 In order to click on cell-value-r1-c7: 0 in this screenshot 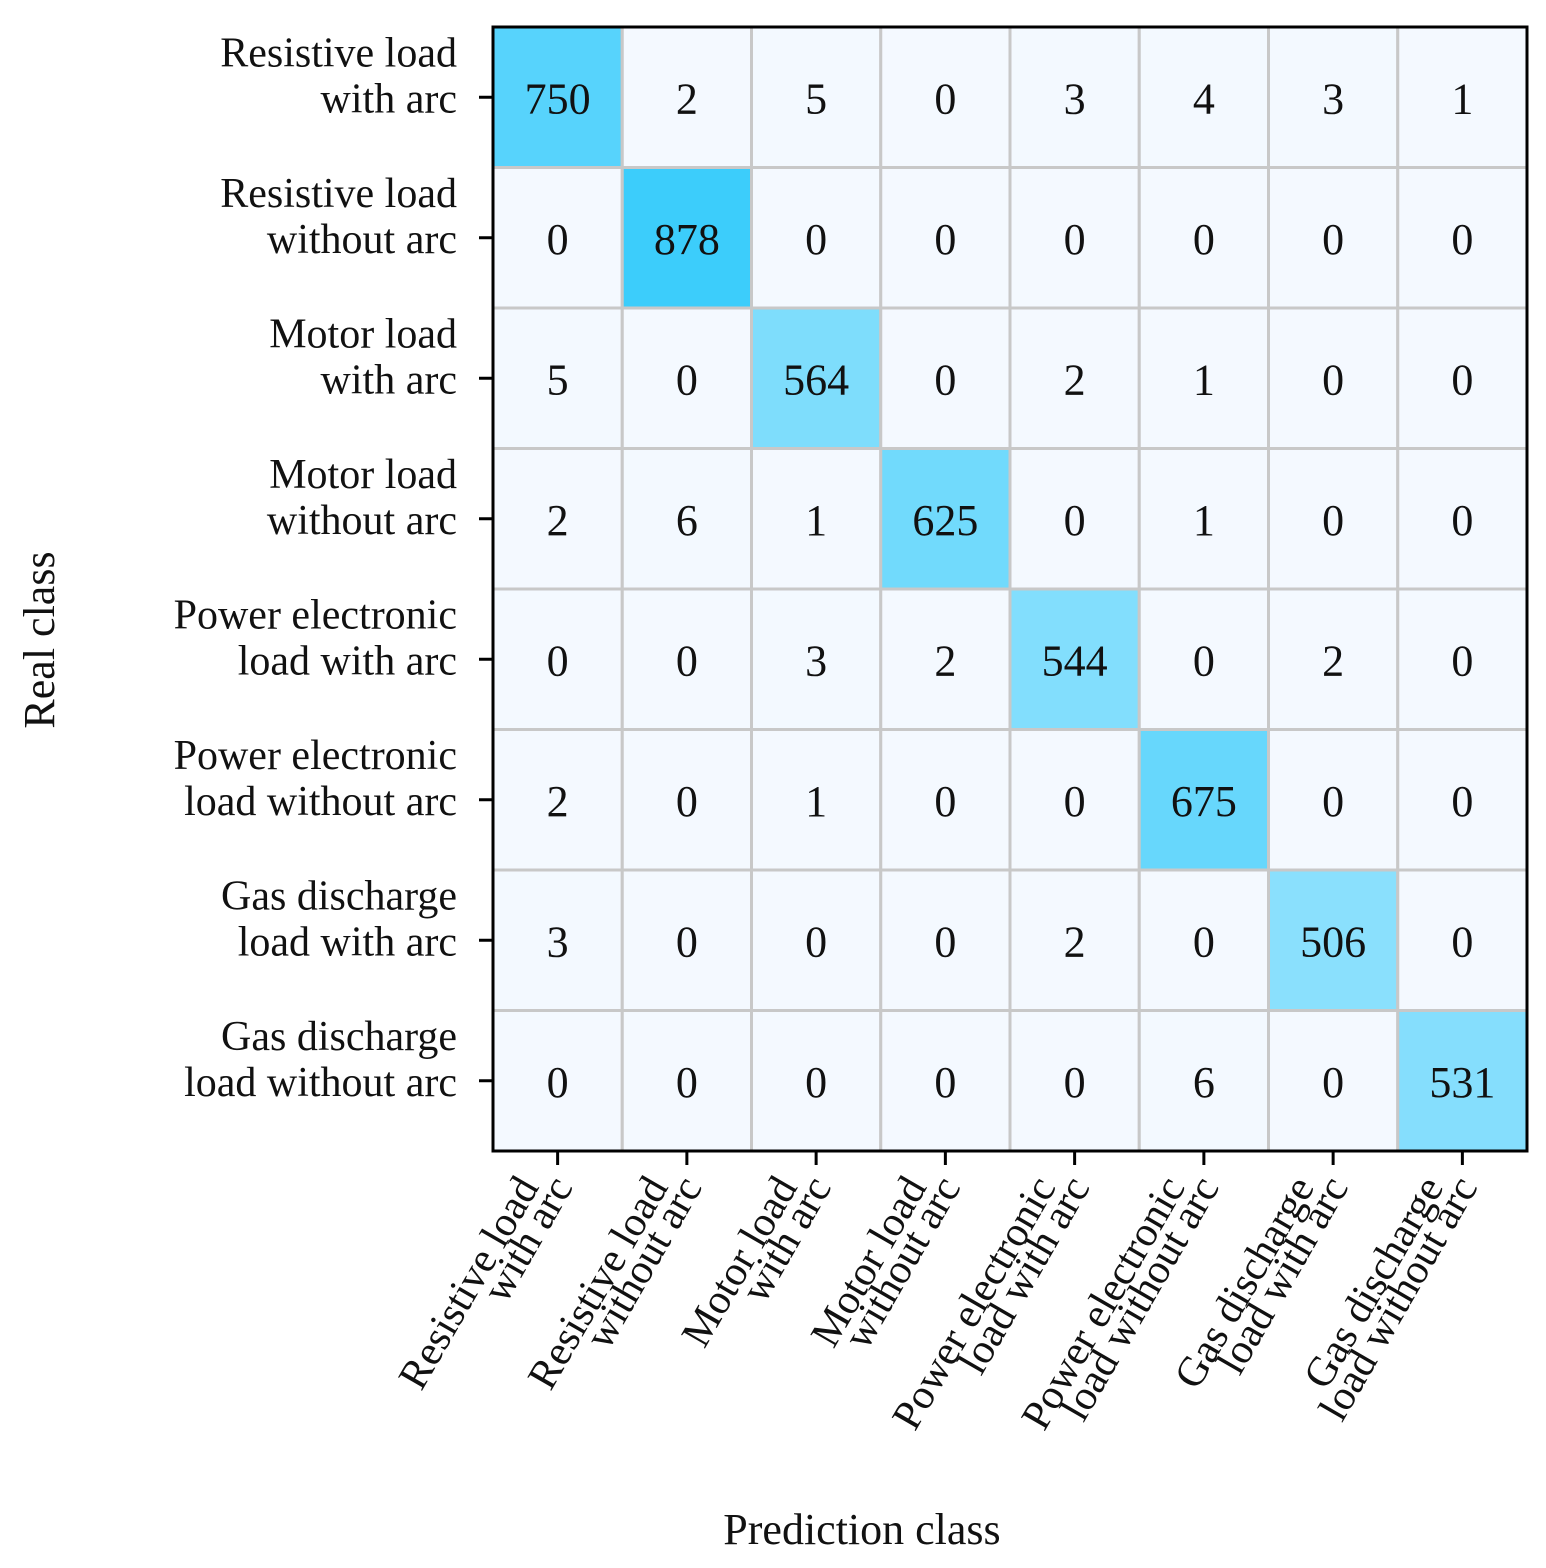, I will do `click(1462, 239)`.